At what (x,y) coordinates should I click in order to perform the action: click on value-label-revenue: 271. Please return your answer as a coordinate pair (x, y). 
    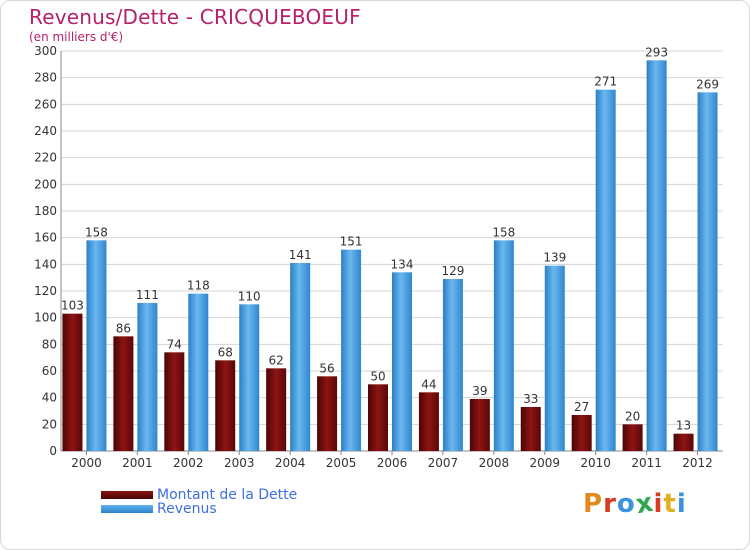
    Looking at the image, I should click on (605, 82).